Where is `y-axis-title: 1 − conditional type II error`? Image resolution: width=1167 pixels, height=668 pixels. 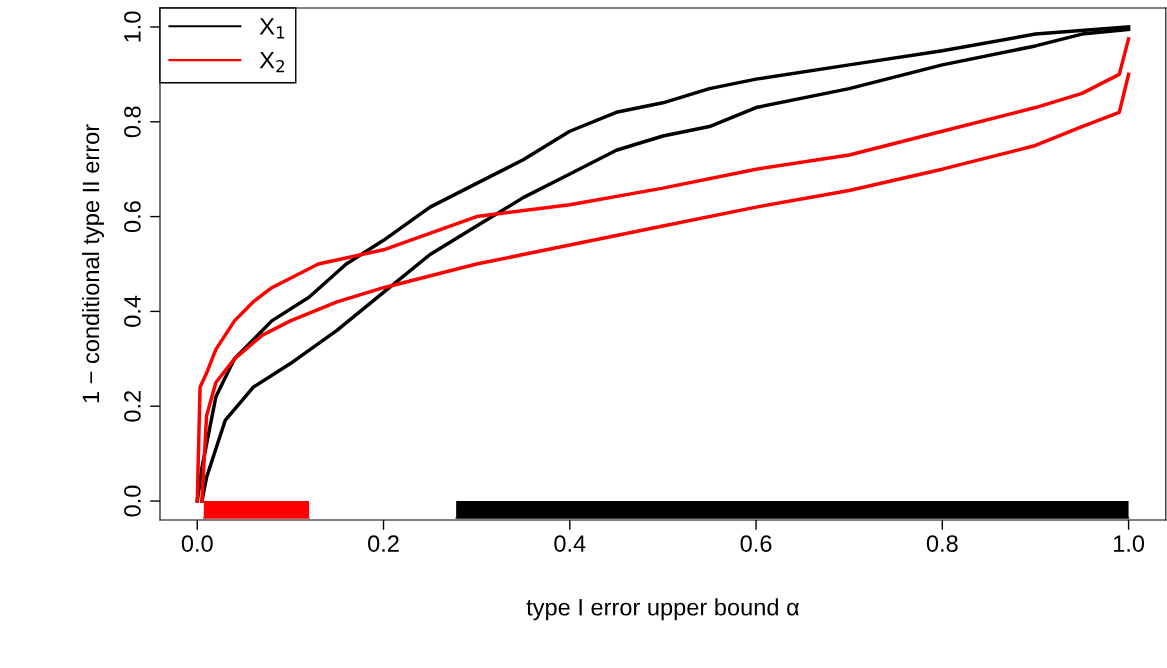
y-axis-title: 1 − conditional type II error is located at coordinates (92, 263).